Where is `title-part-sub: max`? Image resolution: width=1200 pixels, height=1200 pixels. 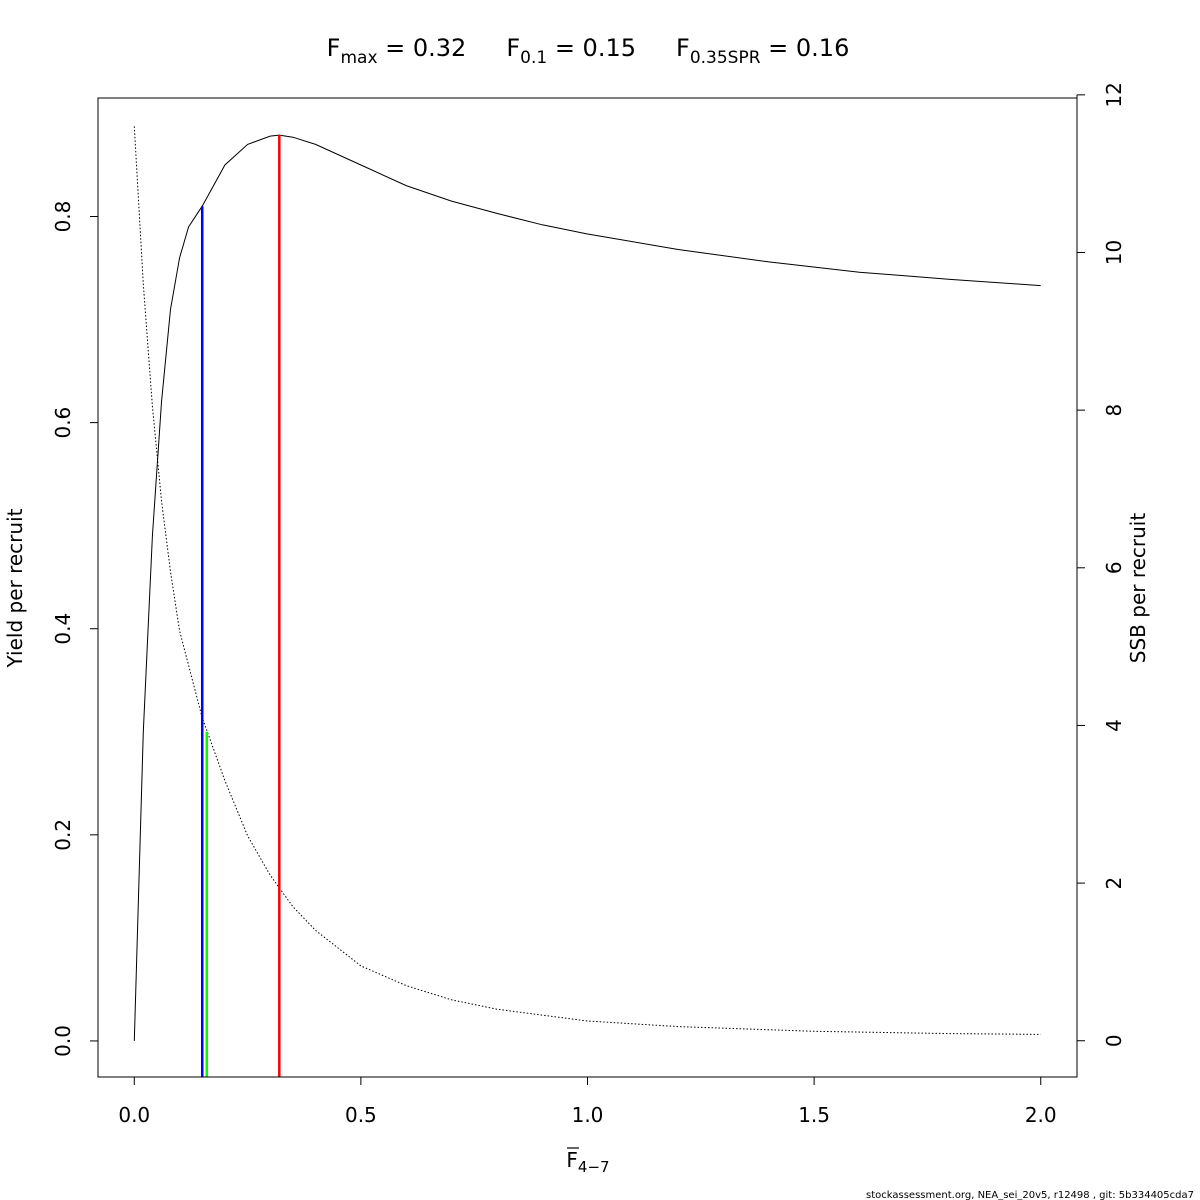 title-part-sub: max is located at coordinates (358, 58).